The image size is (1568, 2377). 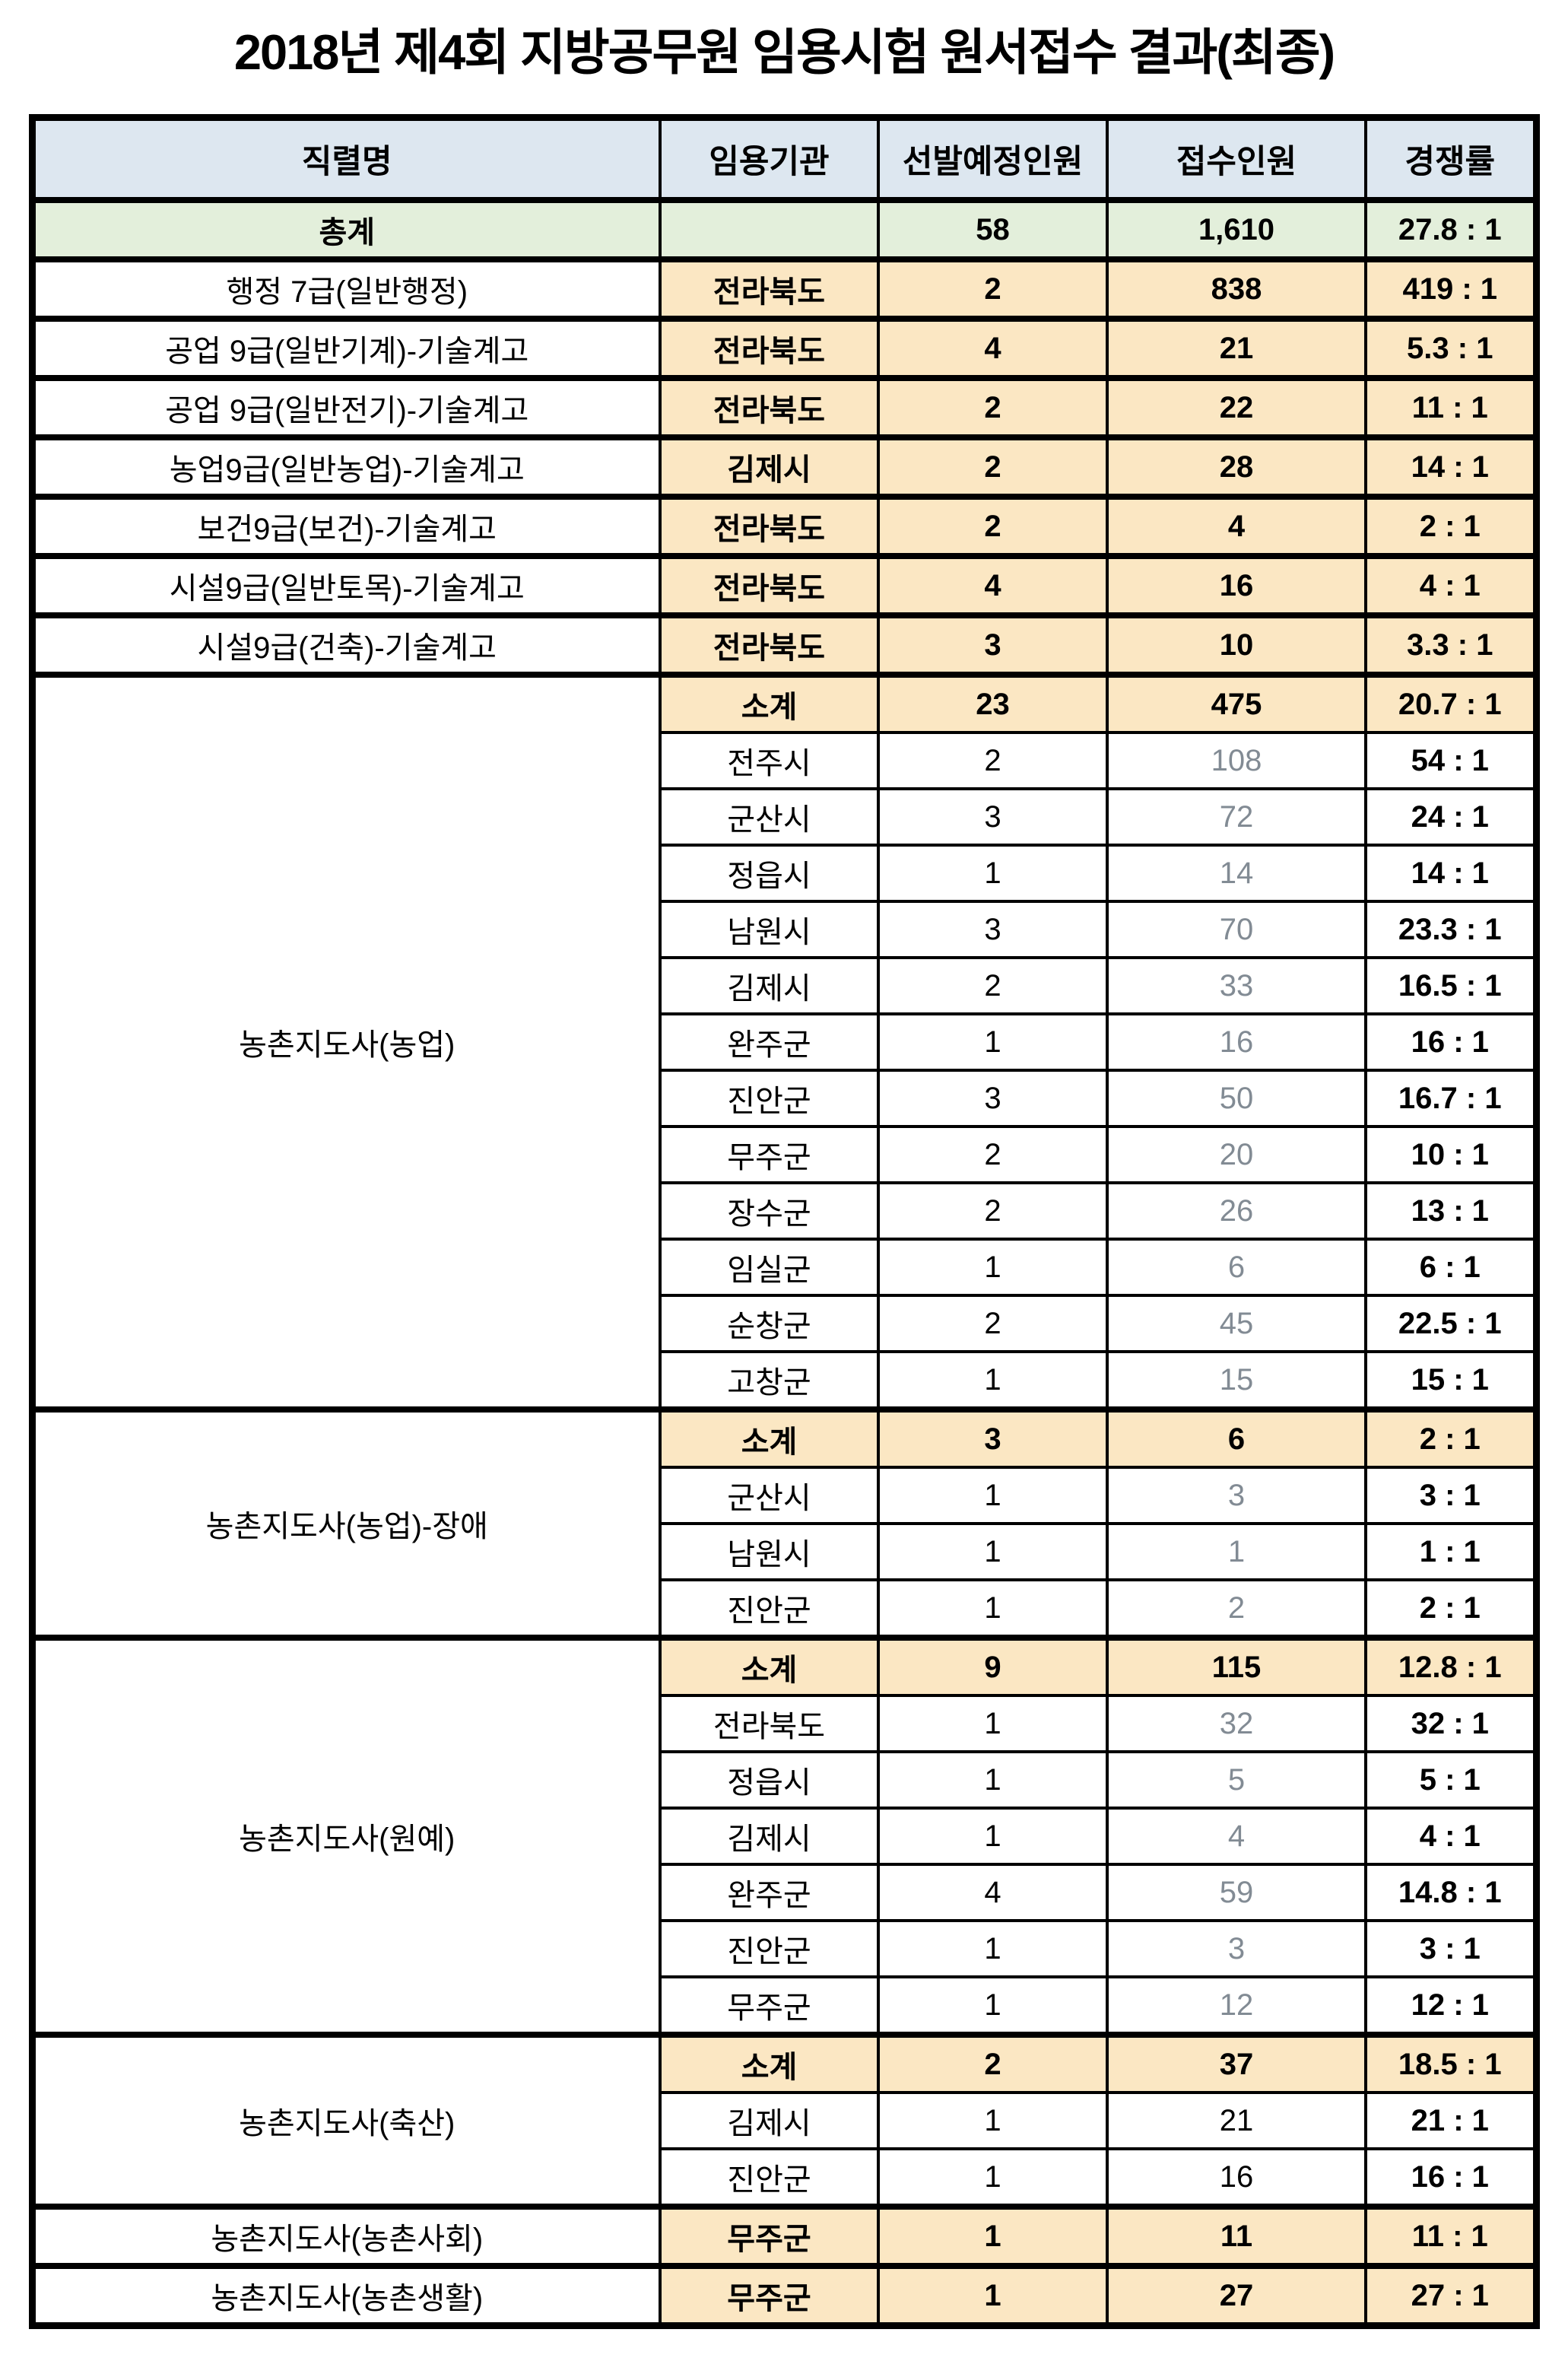 I want to click on agency-cell: 군산시, so click(x=769, y=1495).